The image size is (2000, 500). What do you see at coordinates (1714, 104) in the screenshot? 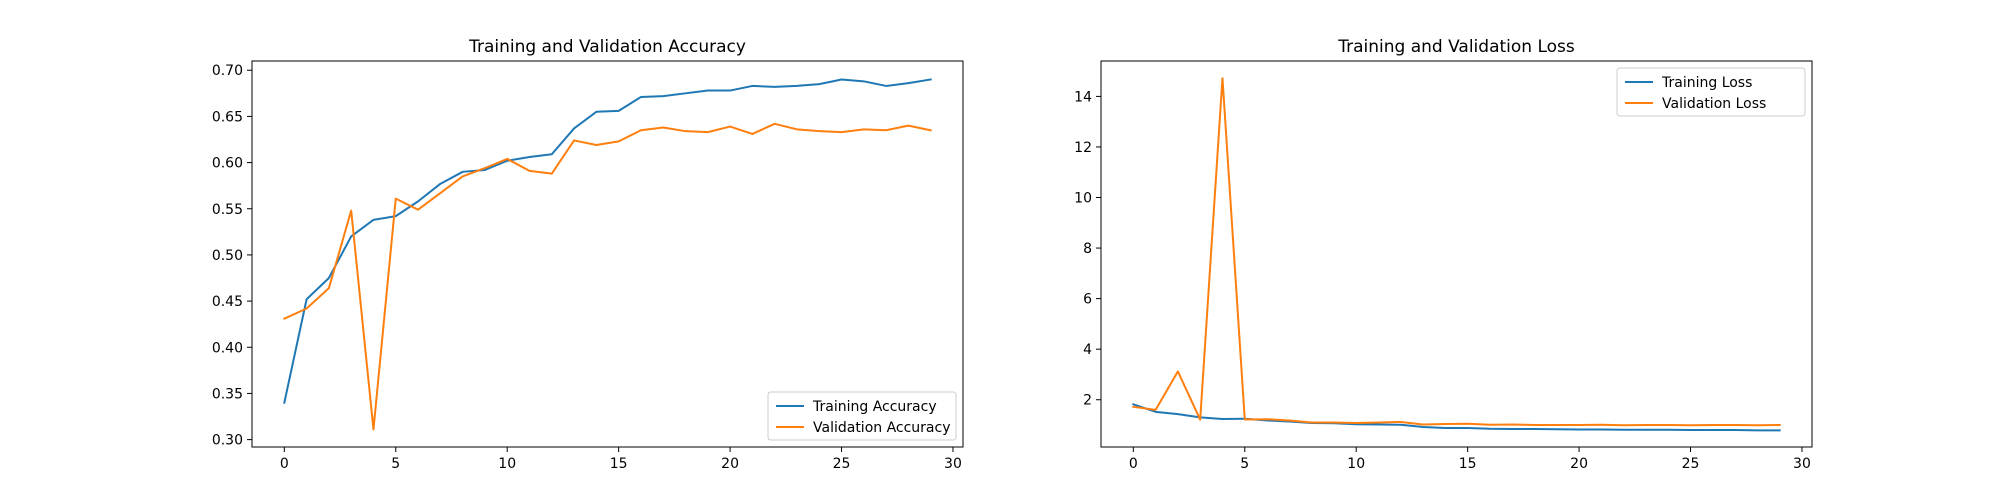
I see `legend-label-validation-loss: Validation Loss` at bounding box center [1714, 104].